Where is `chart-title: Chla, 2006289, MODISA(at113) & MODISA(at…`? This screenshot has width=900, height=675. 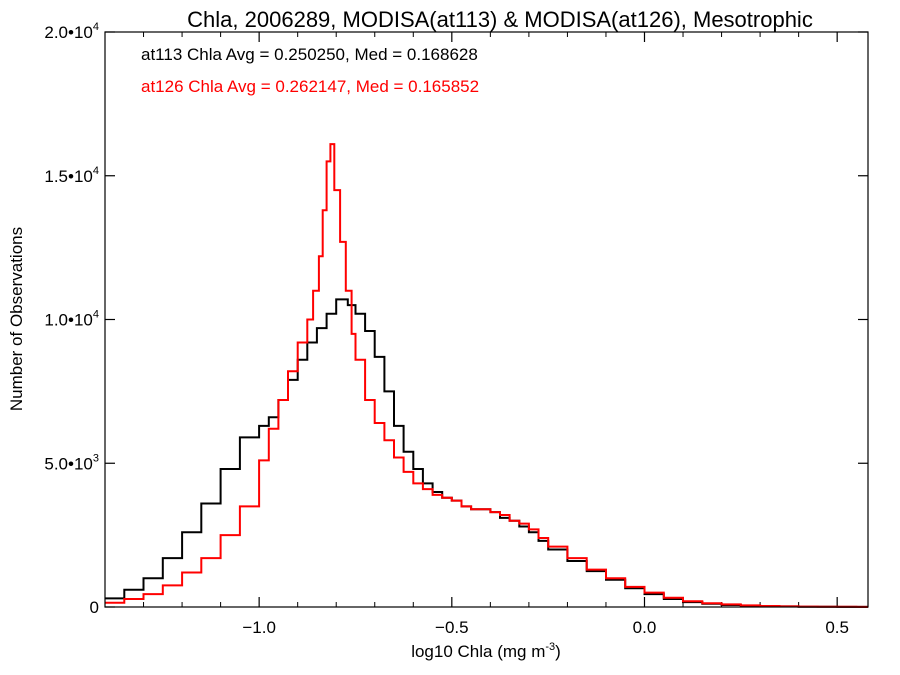
chart-title: Chla, 2006289, MODISA(at113) & MODISA(at… is located at coordinates (500, 19).